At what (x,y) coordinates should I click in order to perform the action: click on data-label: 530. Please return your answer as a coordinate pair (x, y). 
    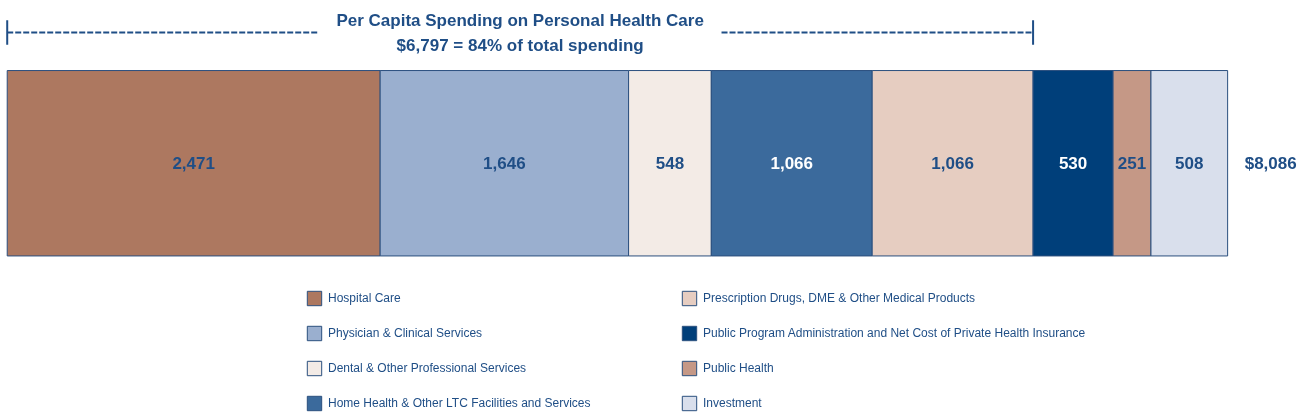
    Looking at the image, I should click on (1073, 164).